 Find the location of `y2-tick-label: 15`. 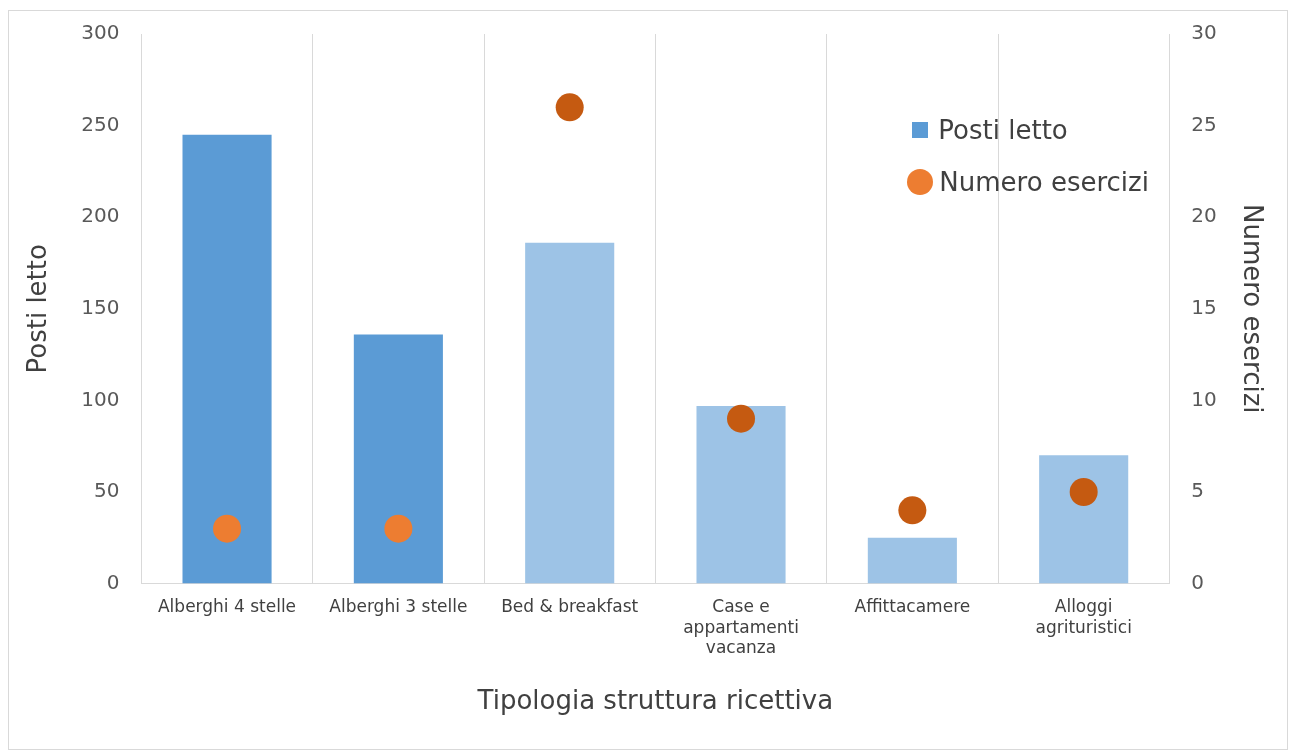

y2-tick-label: 15 is located at coordinates (1204, 307).